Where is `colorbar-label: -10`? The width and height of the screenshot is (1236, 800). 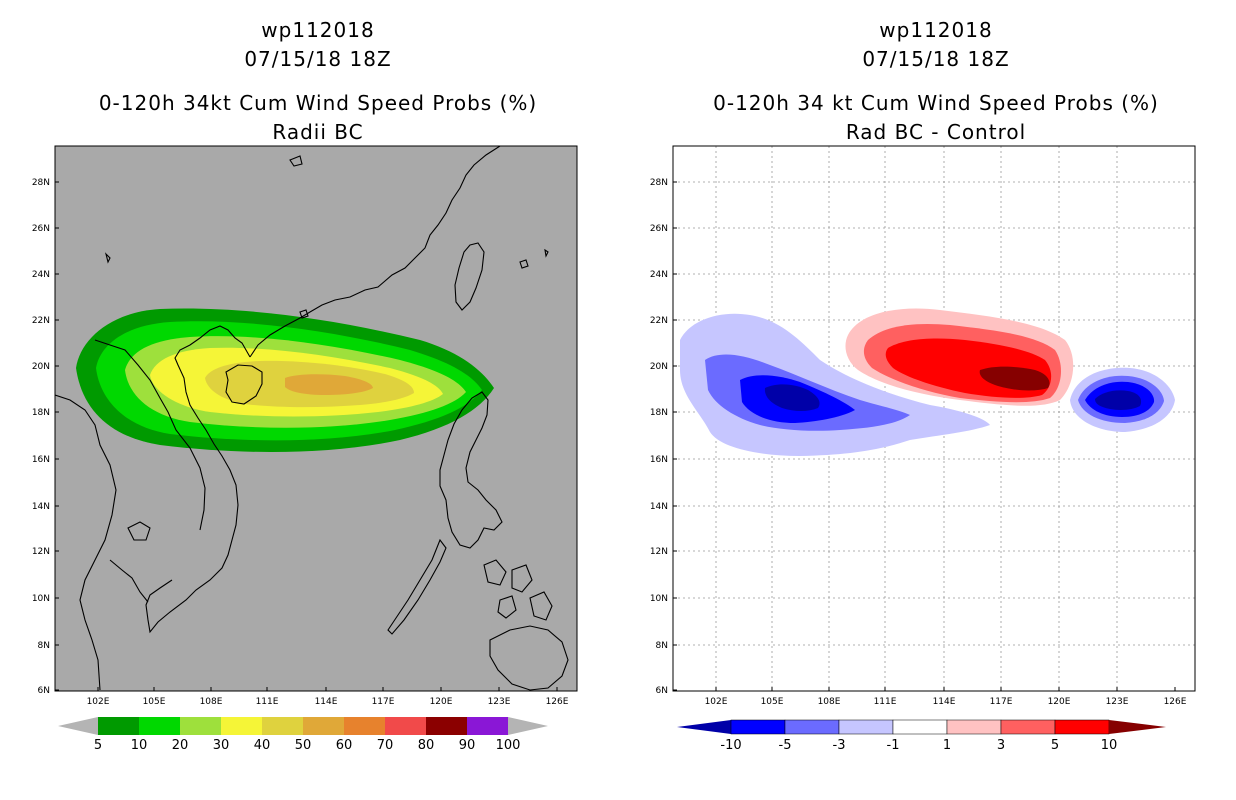 colorbar-label: -10 is located at coordinates (730, 745).